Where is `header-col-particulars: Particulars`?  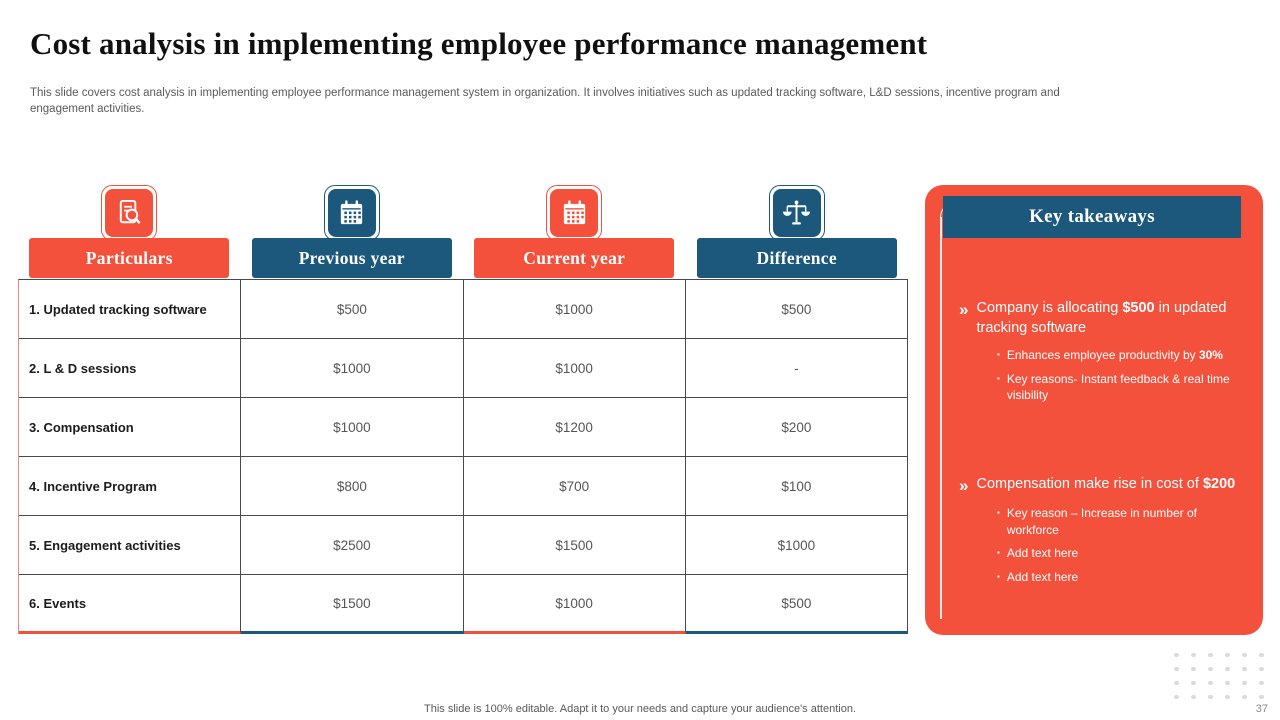 header-col-particulars: Particulars is located at coordinates (129, 231).